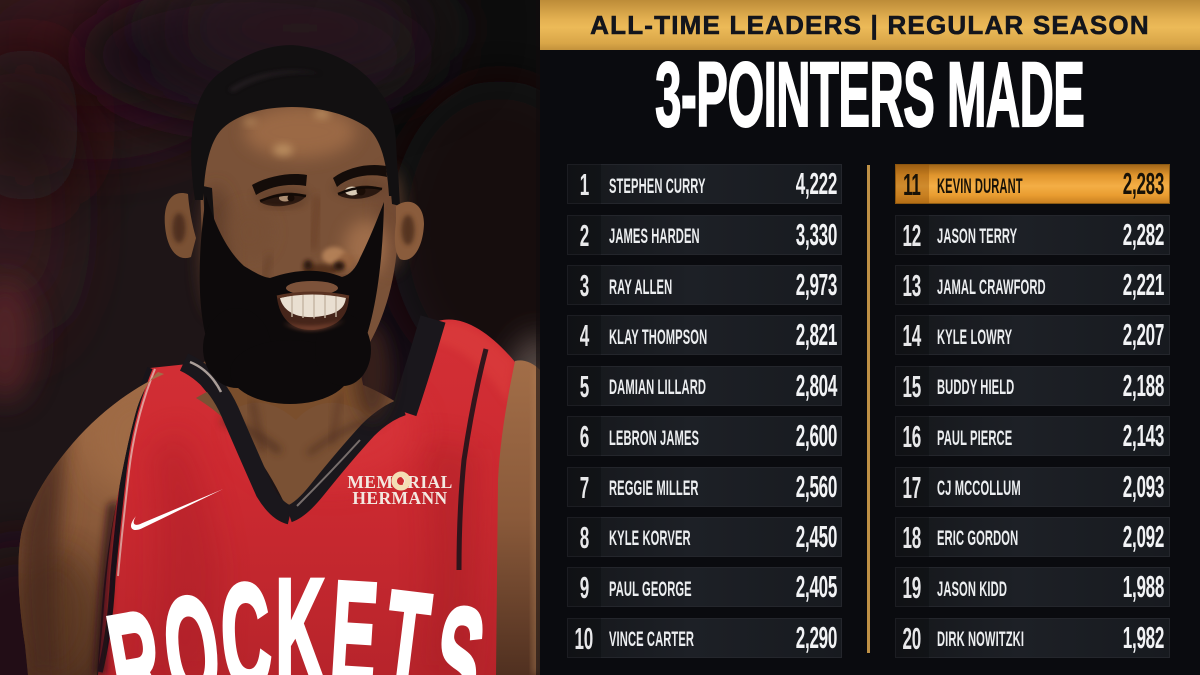  Describe the element at coordinates (353, 613) in the screenshot. I see `svg-text: E` at that location.